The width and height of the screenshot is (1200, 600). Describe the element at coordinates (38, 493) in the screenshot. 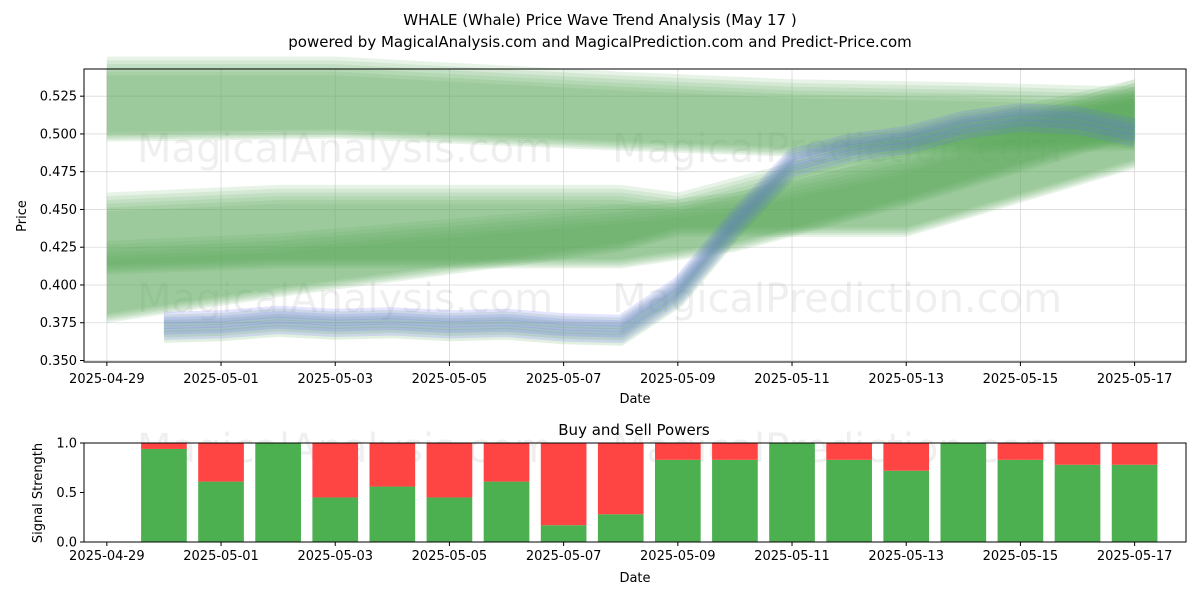

I see `signal-y-label: Signal Strength` at that location.